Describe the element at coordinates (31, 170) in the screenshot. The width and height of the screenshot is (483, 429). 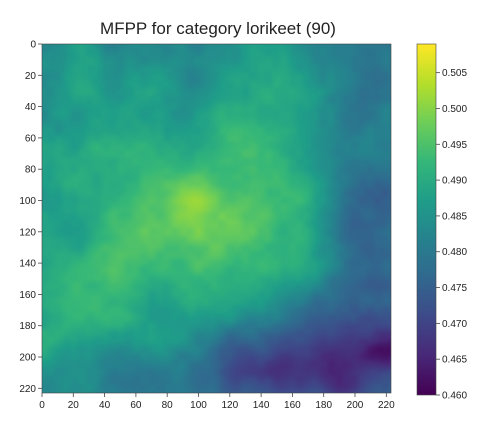
I see `y-tick-label: 80` at that location.